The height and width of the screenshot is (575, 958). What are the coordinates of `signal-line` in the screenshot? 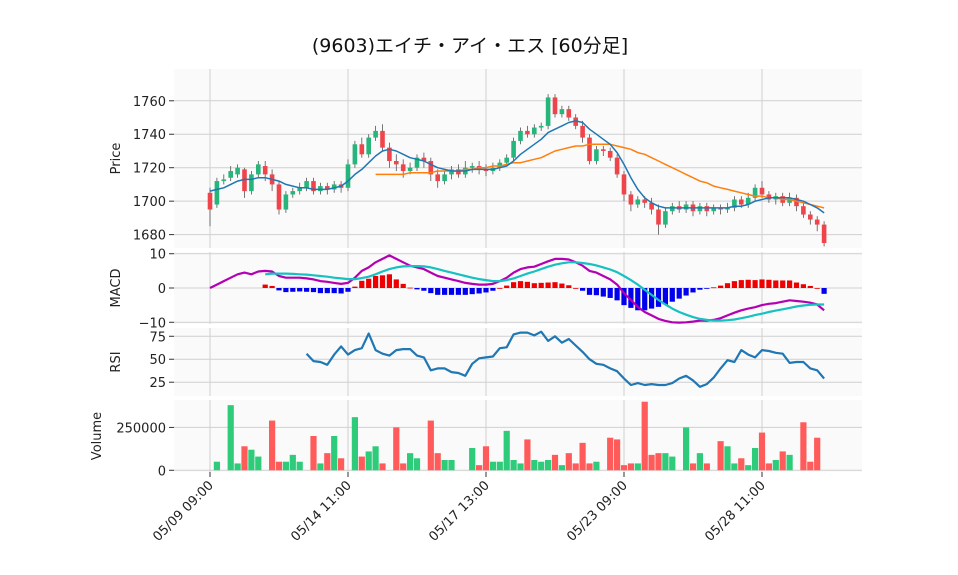 It's located at (545, 291).